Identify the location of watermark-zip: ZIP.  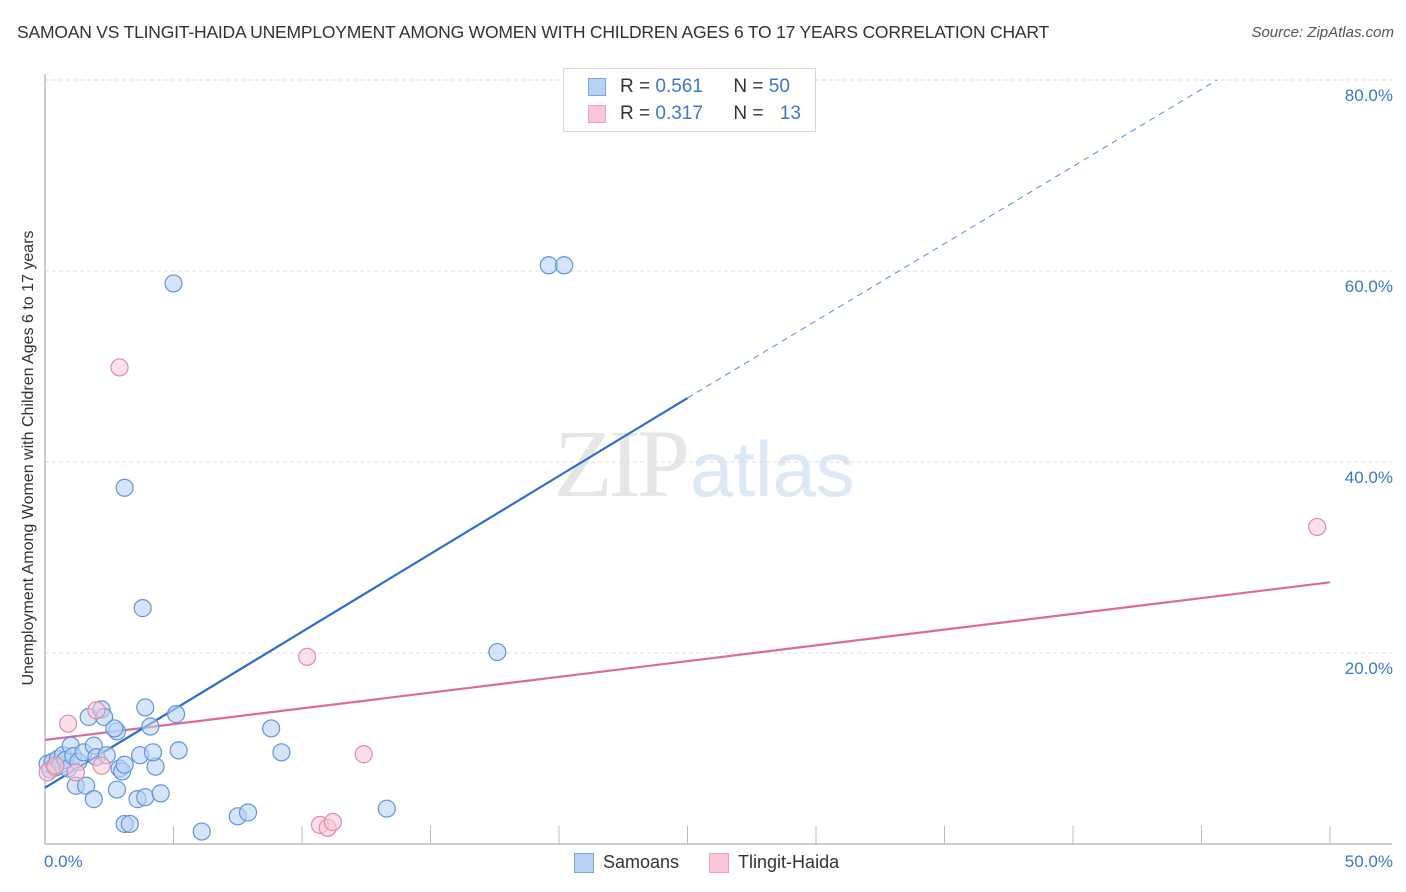
(622, 463).